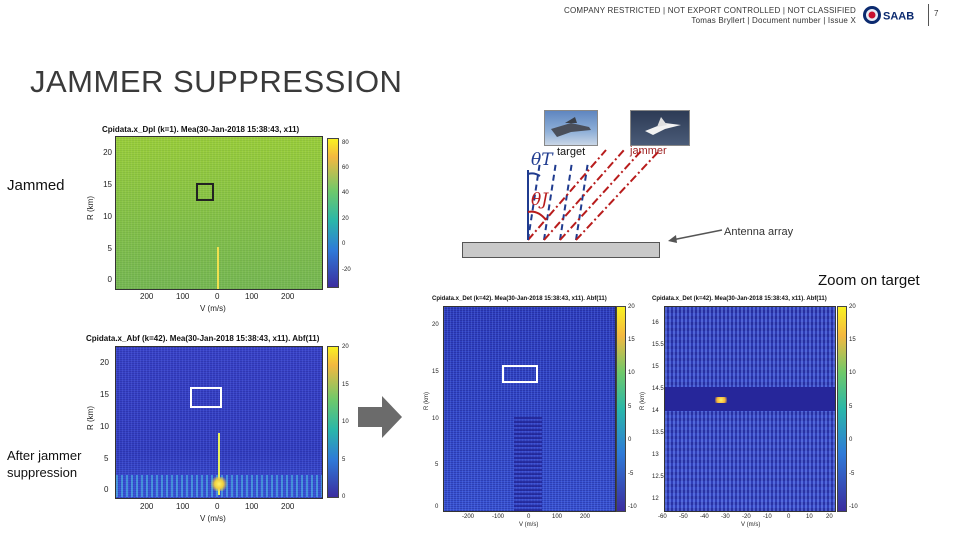 The image size is (960, 540). What do you see at coordinates (213, 518) in the screenshot?
I see `abf-xlabel: V (m/s)` at bounding box center [213, 518].